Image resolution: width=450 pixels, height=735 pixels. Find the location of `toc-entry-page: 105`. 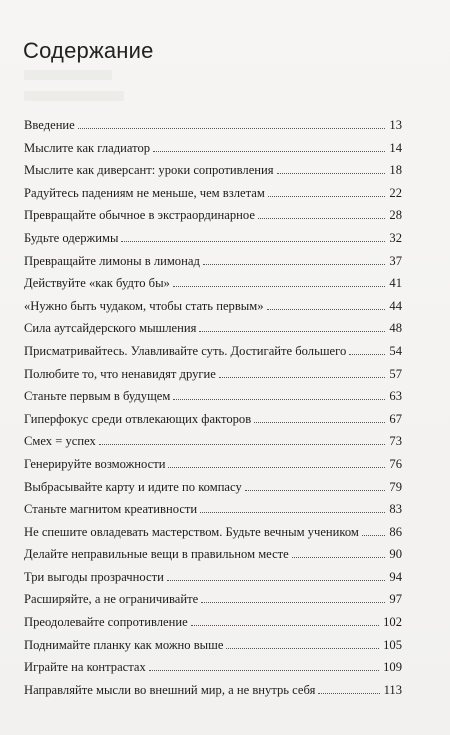

toc-entry-page: 105 is located at coordinates (392, 644).